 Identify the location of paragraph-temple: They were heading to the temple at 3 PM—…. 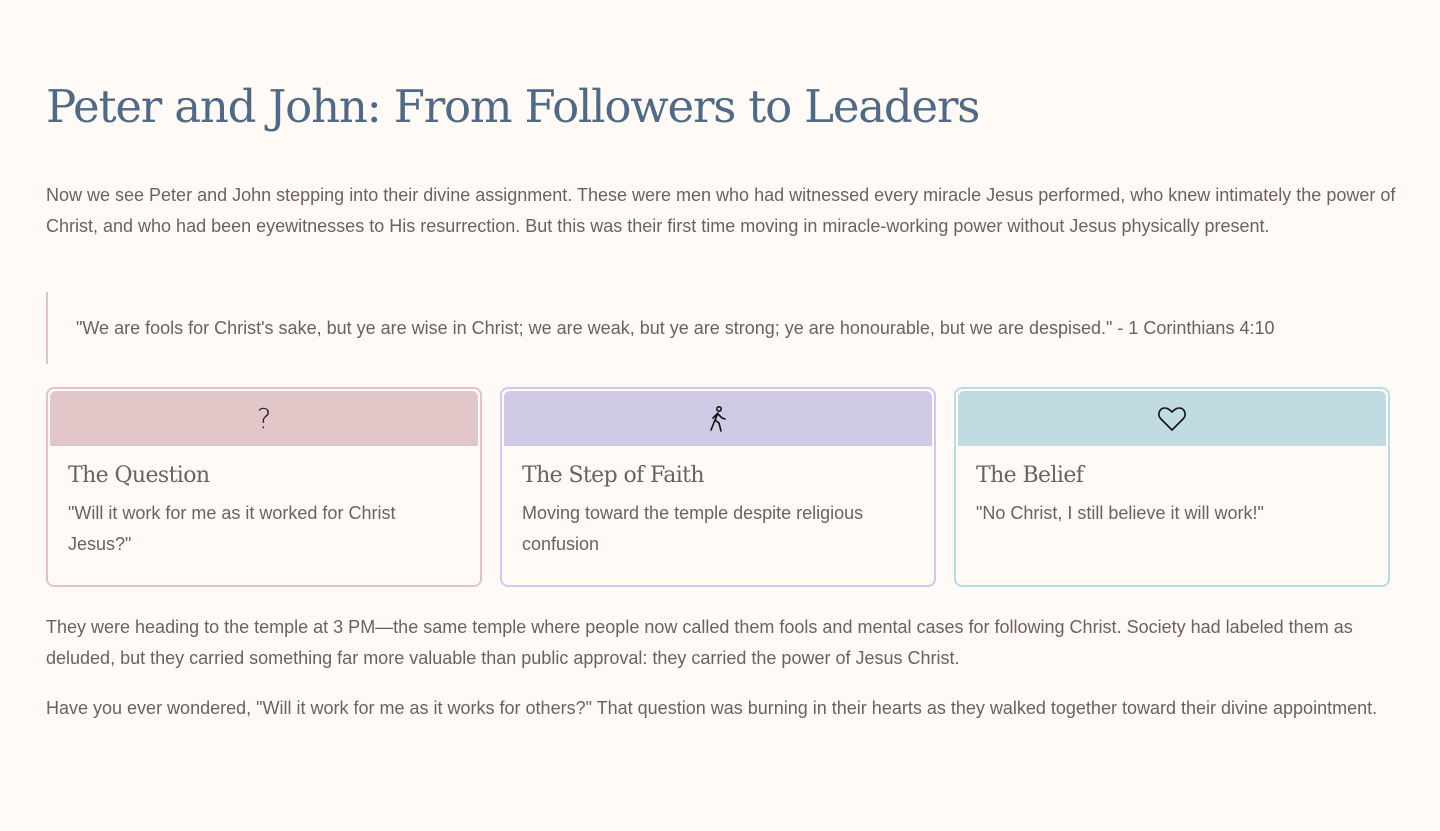
(699, 642).